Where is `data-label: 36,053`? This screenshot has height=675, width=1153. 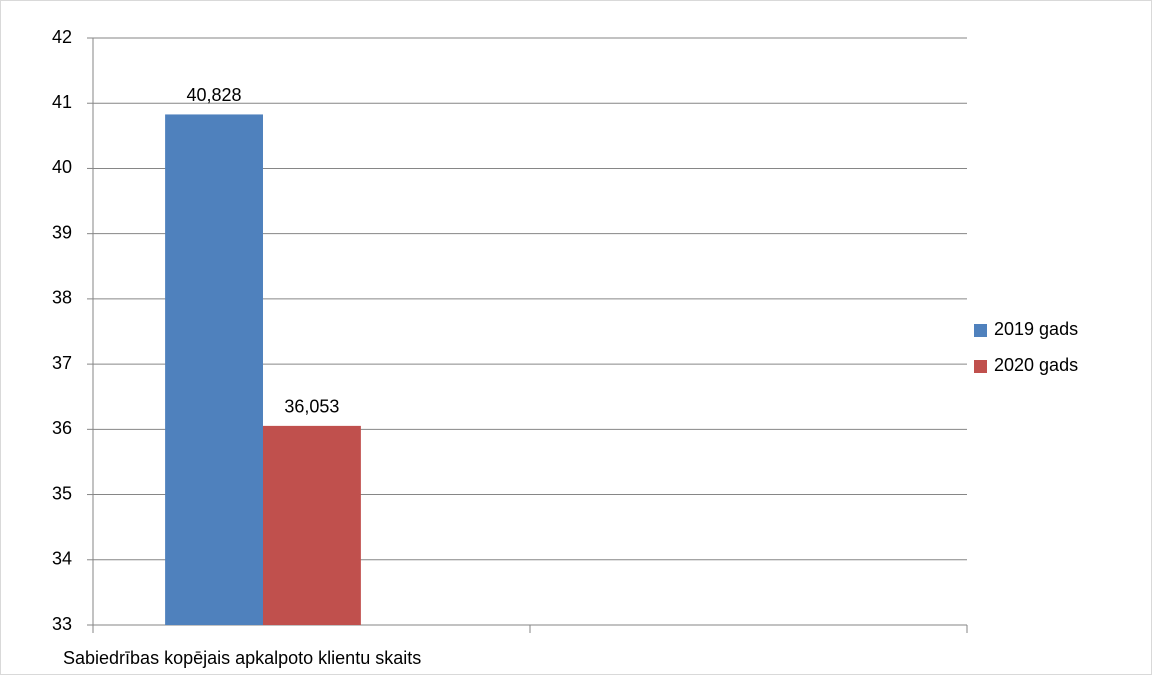
data-label: 36,053 is located at coordinates (311, 407).